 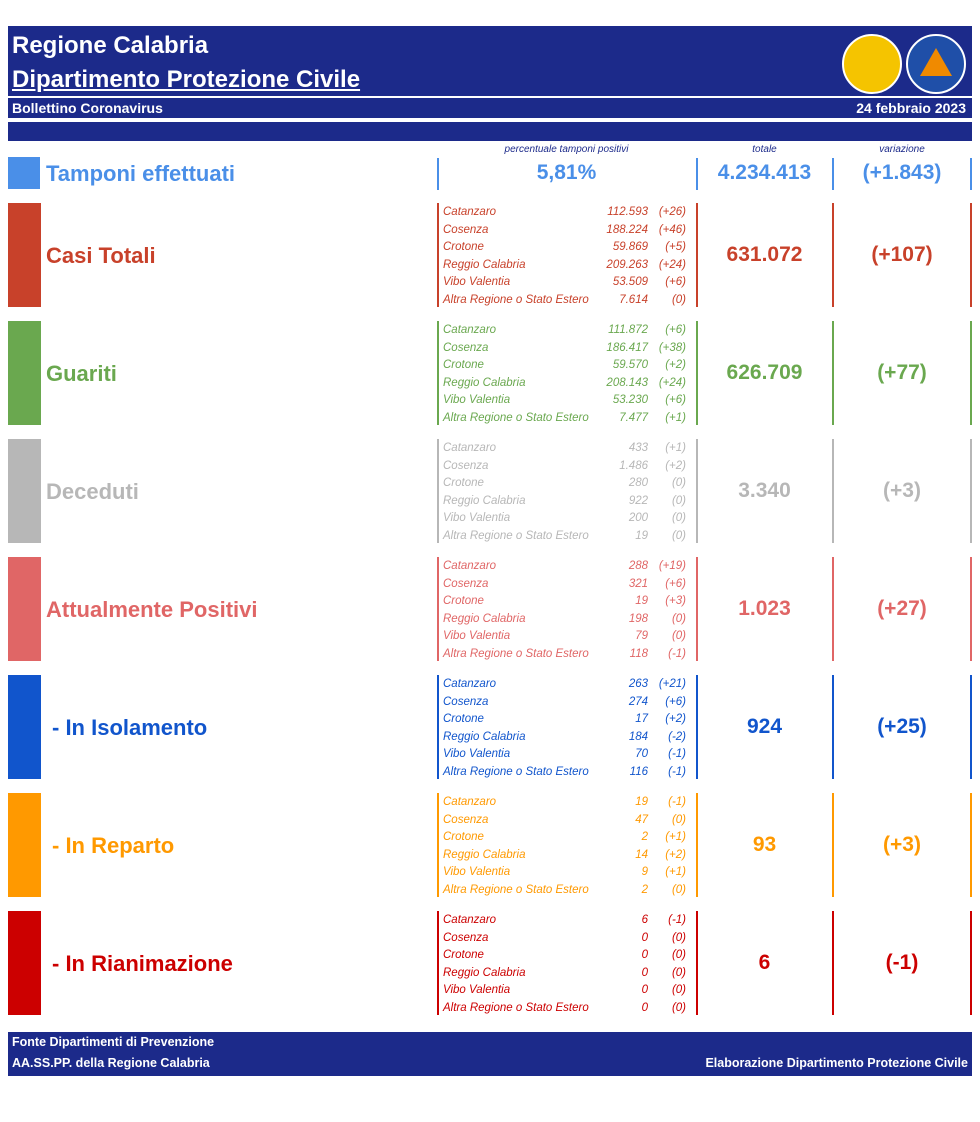 What do you see at coordinates (672, 566) in the screenshot?
I see `province-change: (+19)` at bounding box center [672, 566].